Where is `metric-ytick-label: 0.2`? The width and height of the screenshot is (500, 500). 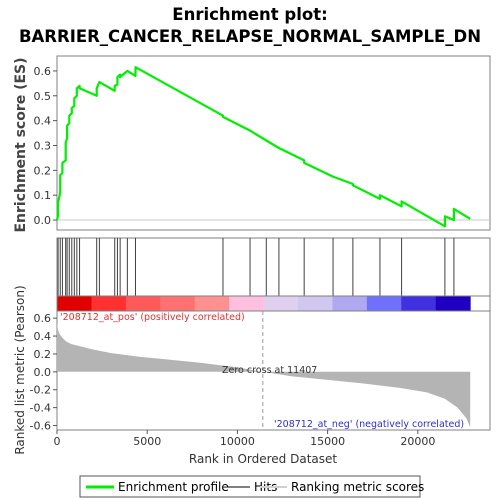 metric-ytick-label: 0.2 is located at coordinates (43, 354).